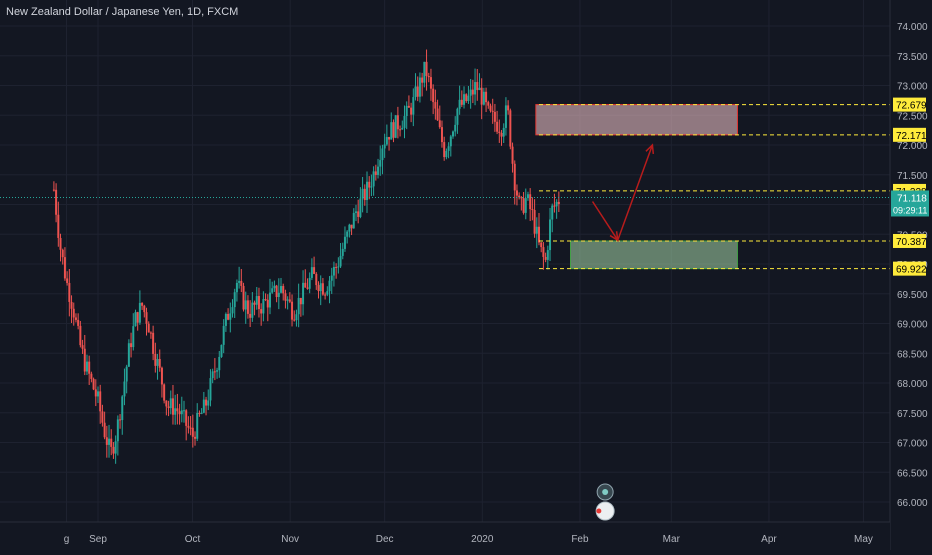  I want to click on time-axis, so click(445, 536).